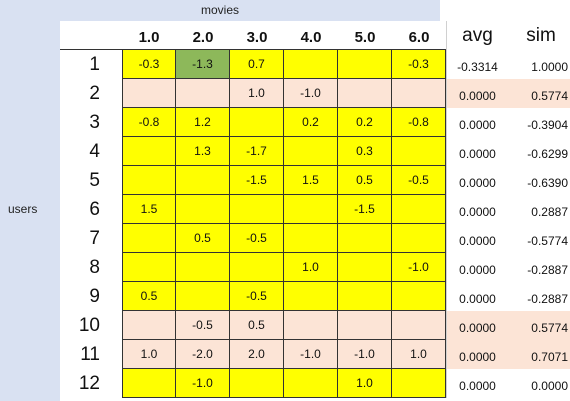 Image resolution: width=570 pixels, height=401 pixels. What do you see at coordinates (547, 241) in the screenshot?
I see `sim-cell: -0.5774` at bounding box center [547, 241].